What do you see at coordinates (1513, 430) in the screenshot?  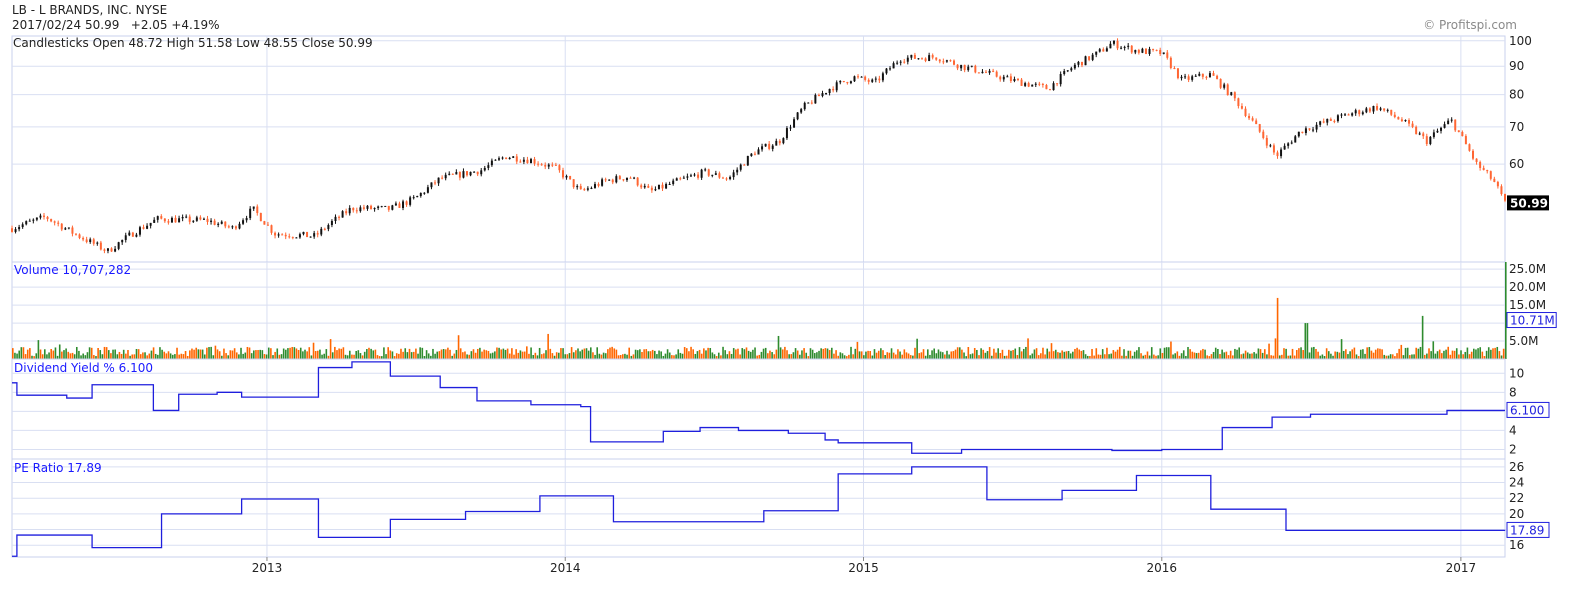 I see `y-tick-label: 4` at bounding box center [1513, 430].